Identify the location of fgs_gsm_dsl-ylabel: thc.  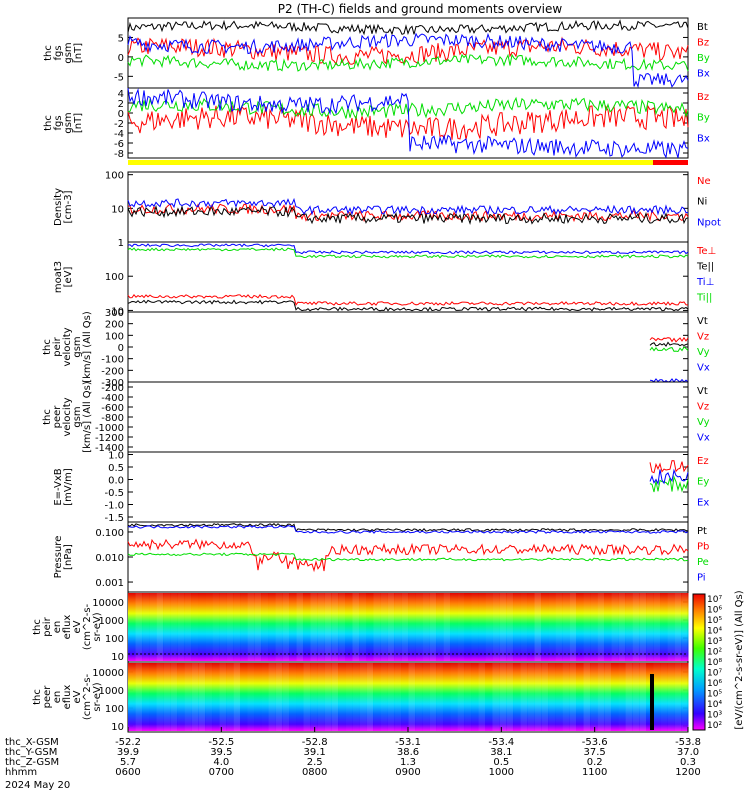
(48, 123).